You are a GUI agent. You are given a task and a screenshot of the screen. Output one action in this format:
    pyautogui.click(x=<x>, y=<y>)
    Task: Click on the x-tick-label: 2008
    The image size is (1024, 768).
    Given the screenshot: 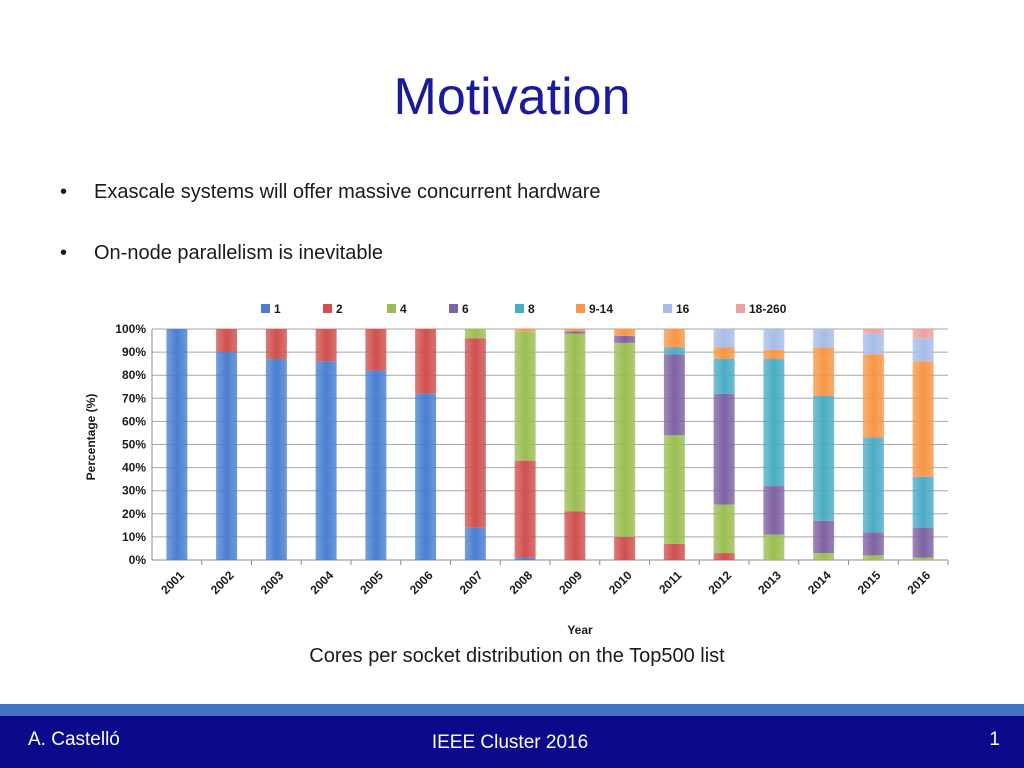 What is the action you would take?
    pyautogui.click(x=520, y=582)
    